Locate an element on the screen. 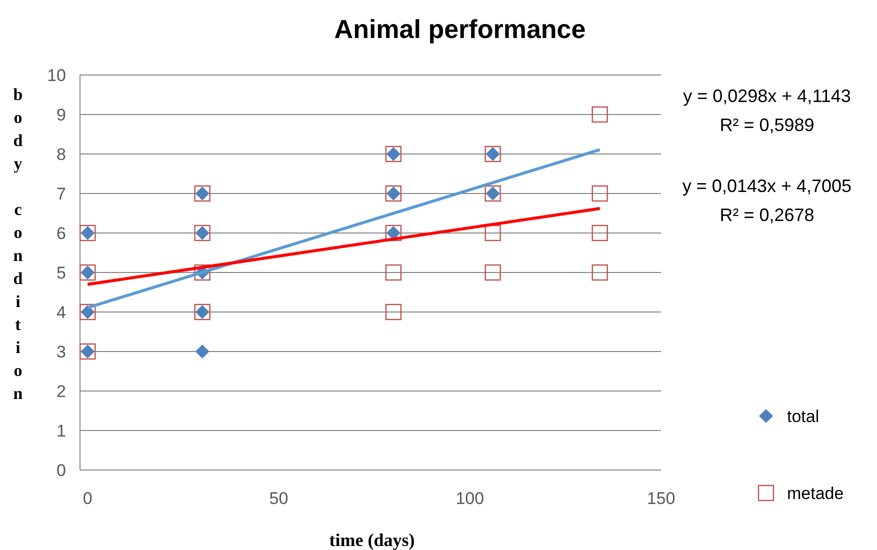  x-tick-label: 150 is located at coordinates (661, 498).